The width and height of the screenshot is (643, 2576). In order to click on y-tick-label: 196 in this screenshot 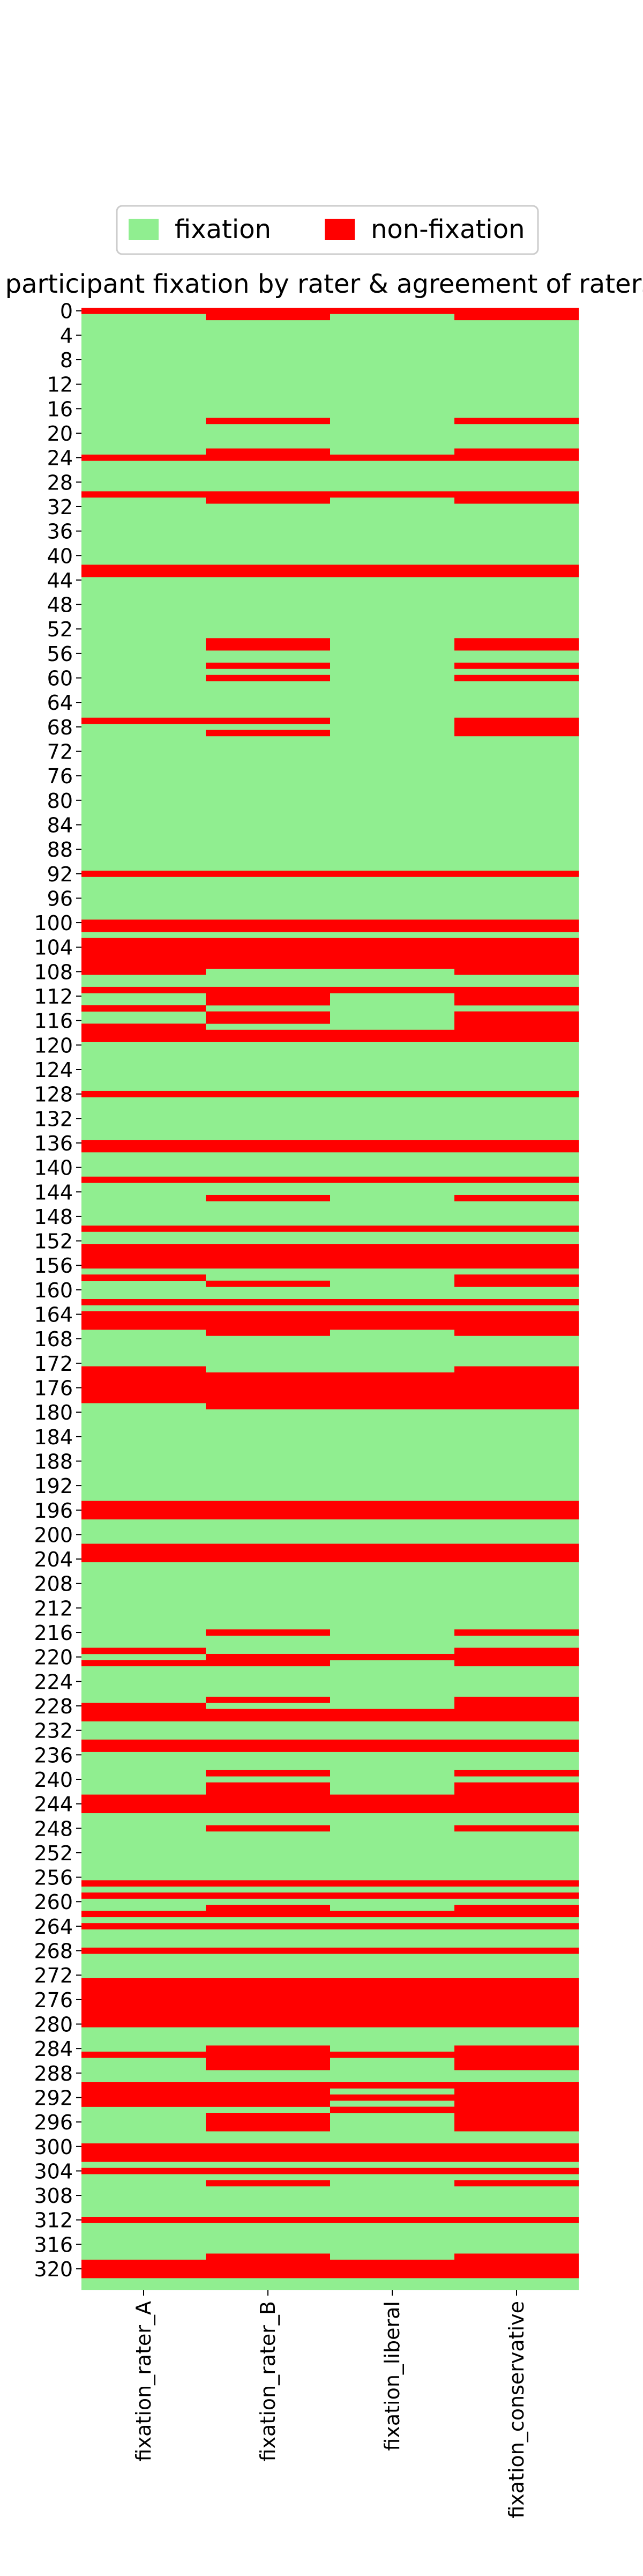, I will do `click(54, 1511)`.